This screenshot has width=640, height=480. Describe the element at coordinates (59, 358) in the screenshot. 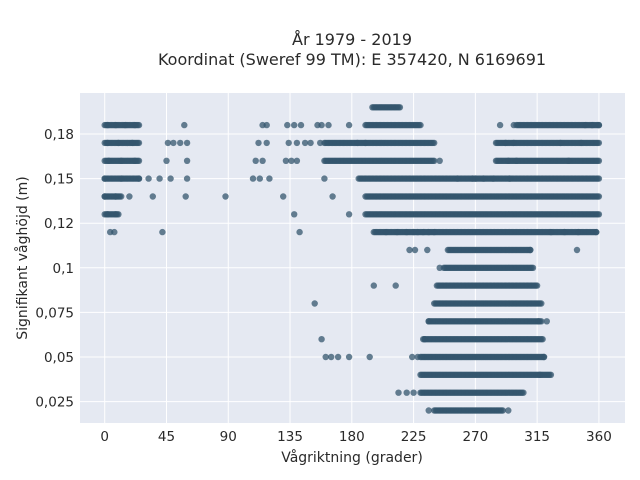

I see `y-tick-label: 0,05` at that location.